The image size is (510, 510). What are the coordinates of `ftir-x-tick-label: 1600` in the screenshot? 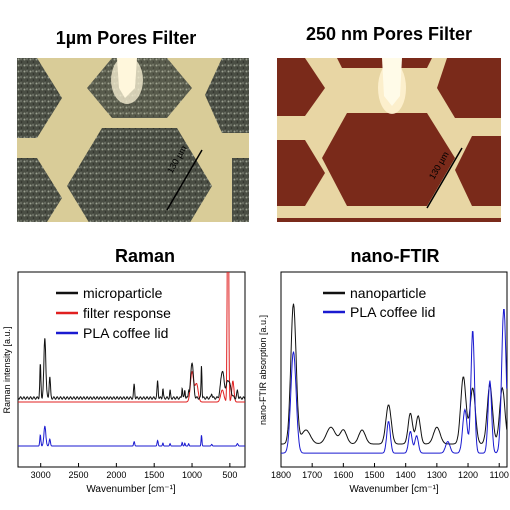 It's located at (343, 475).